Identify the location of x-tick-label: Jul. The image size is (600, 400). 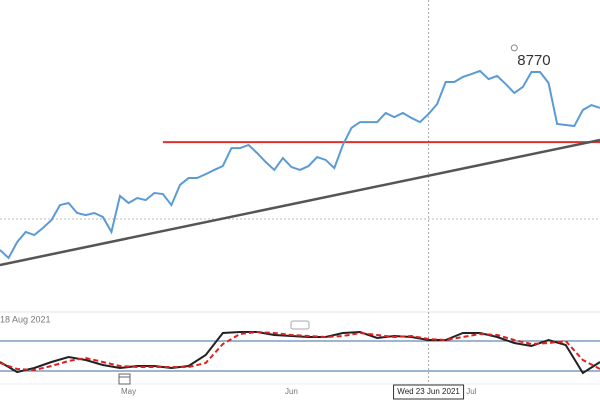
(471, 391).